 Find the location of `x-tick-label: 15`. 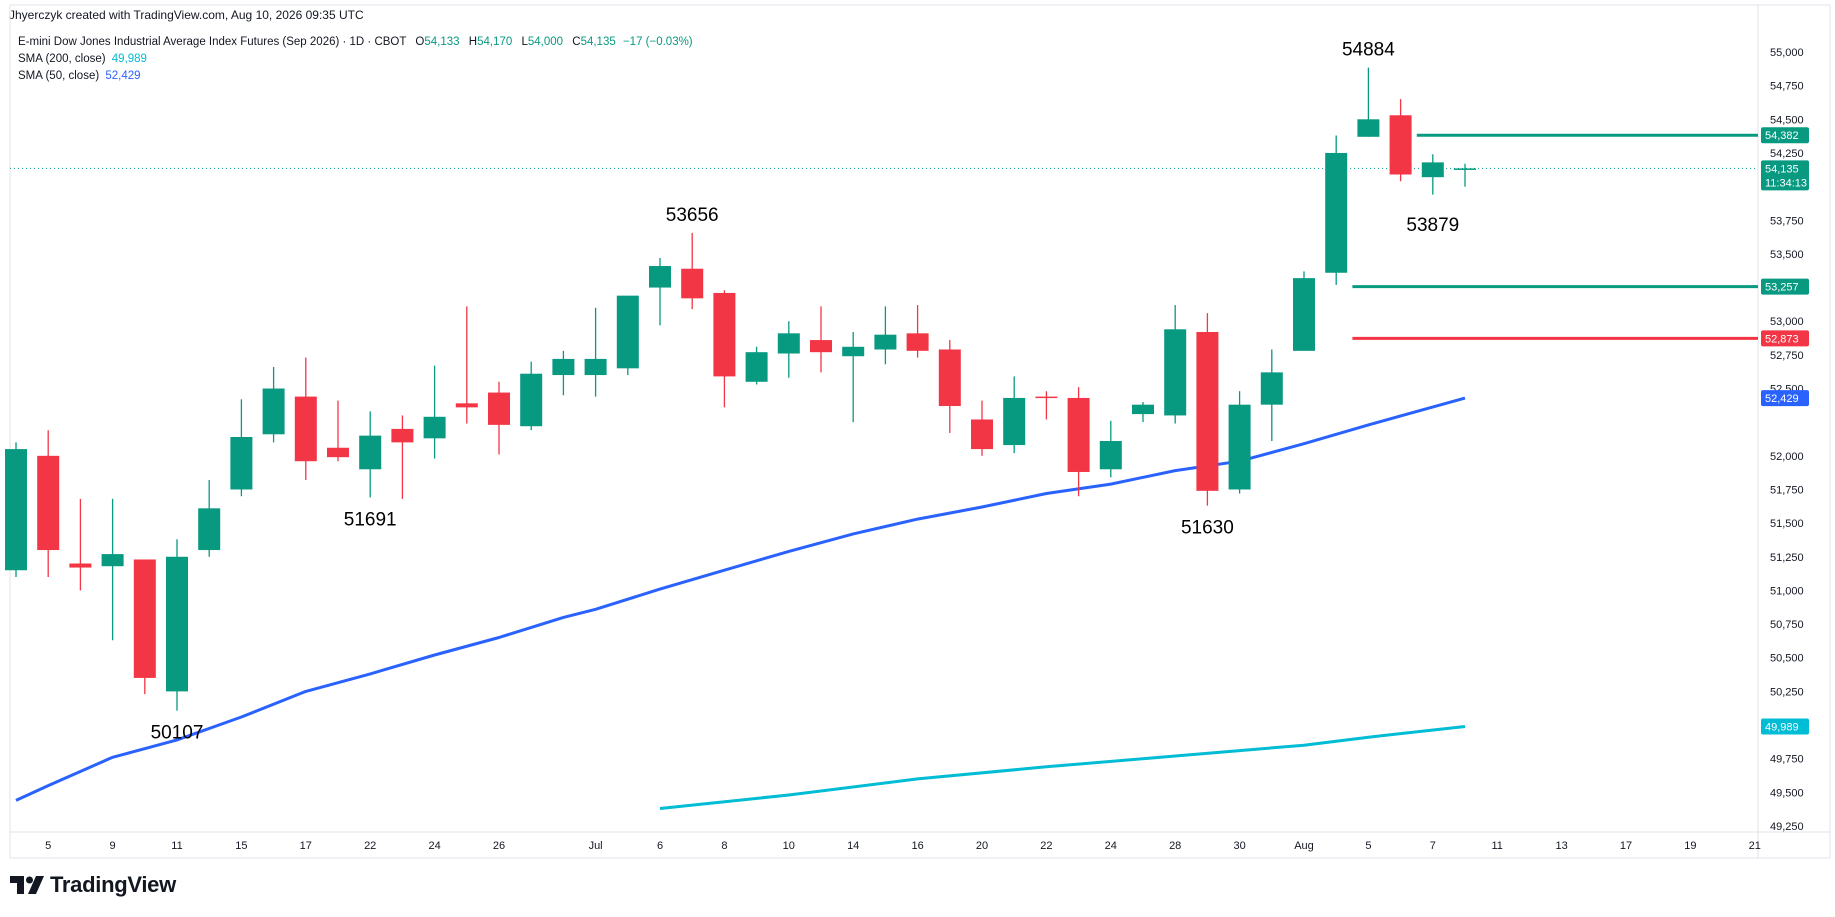

x-tick-label: 15 is located at coordinates (241, 846).